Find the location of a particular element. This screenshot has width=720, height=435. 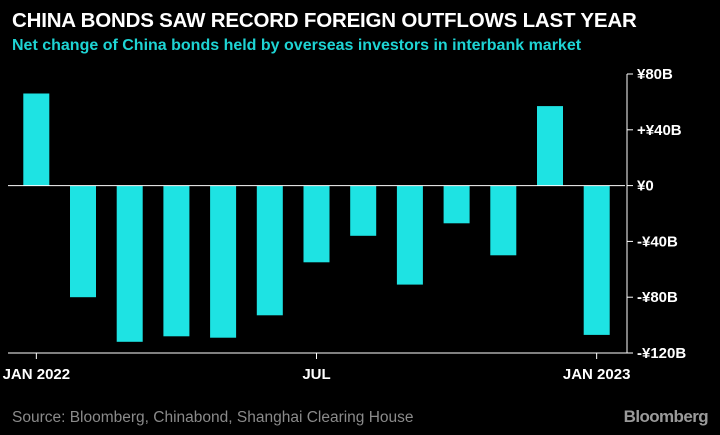

x-tick-label: JUL is located at coordinates (316, 374).